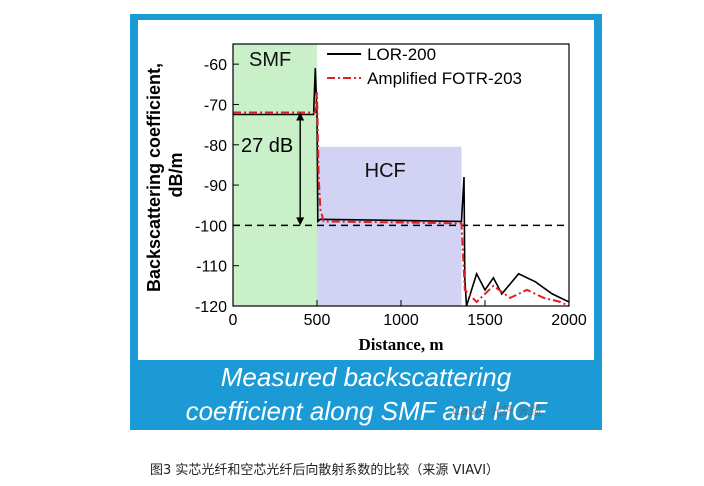  Describe the element at coordinates (366, 377) in the screenshot. I see `caption-line-1: Measured backscattering` at that location.